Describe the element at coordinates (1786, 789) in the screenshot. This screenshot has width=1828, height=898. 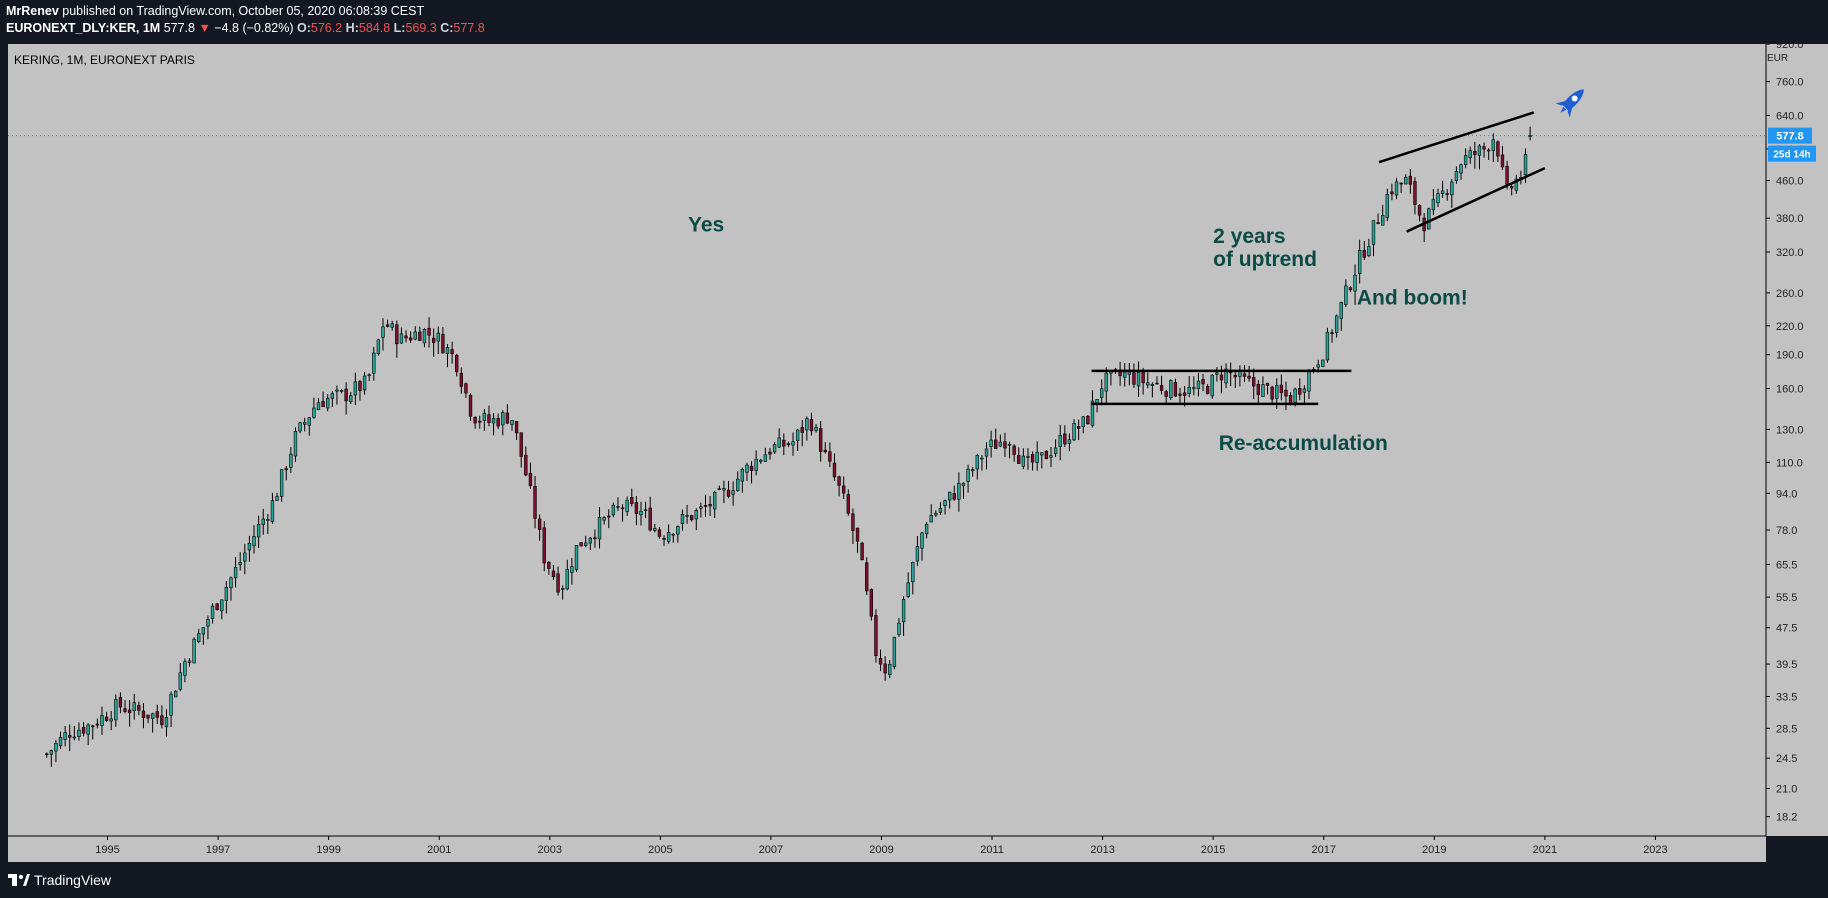
I see `y-tick-label: 21.0` at that location.